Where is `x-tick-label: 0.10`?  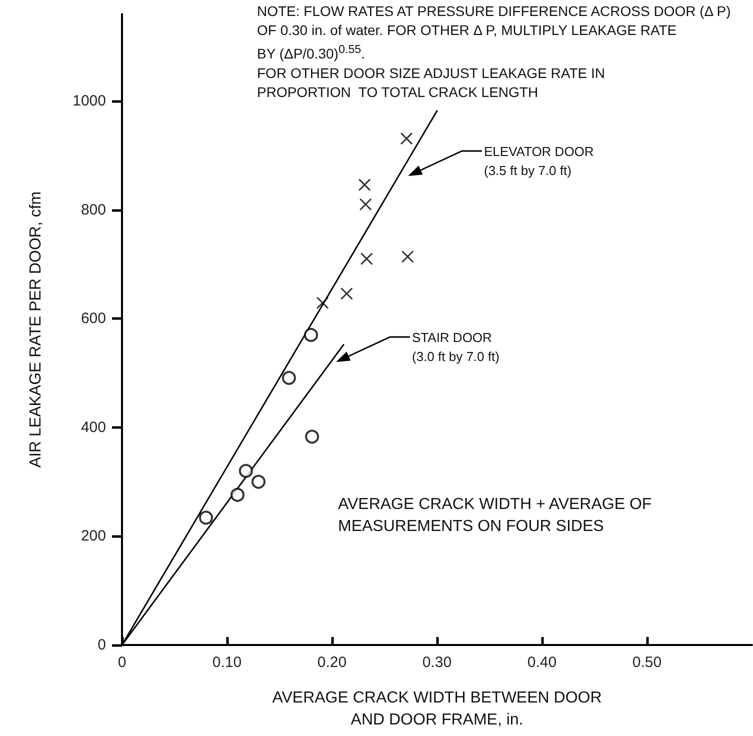
x-tick-label: 0.10 is located at coordinates (227, 662).